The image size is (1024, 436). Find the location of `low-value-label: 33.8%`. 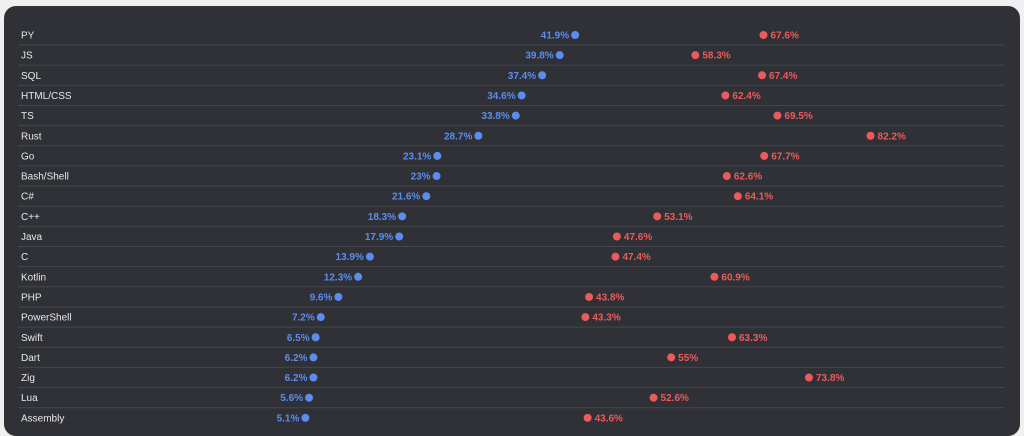

low-value-label: 33.8% is located at coordinates (495, 116).